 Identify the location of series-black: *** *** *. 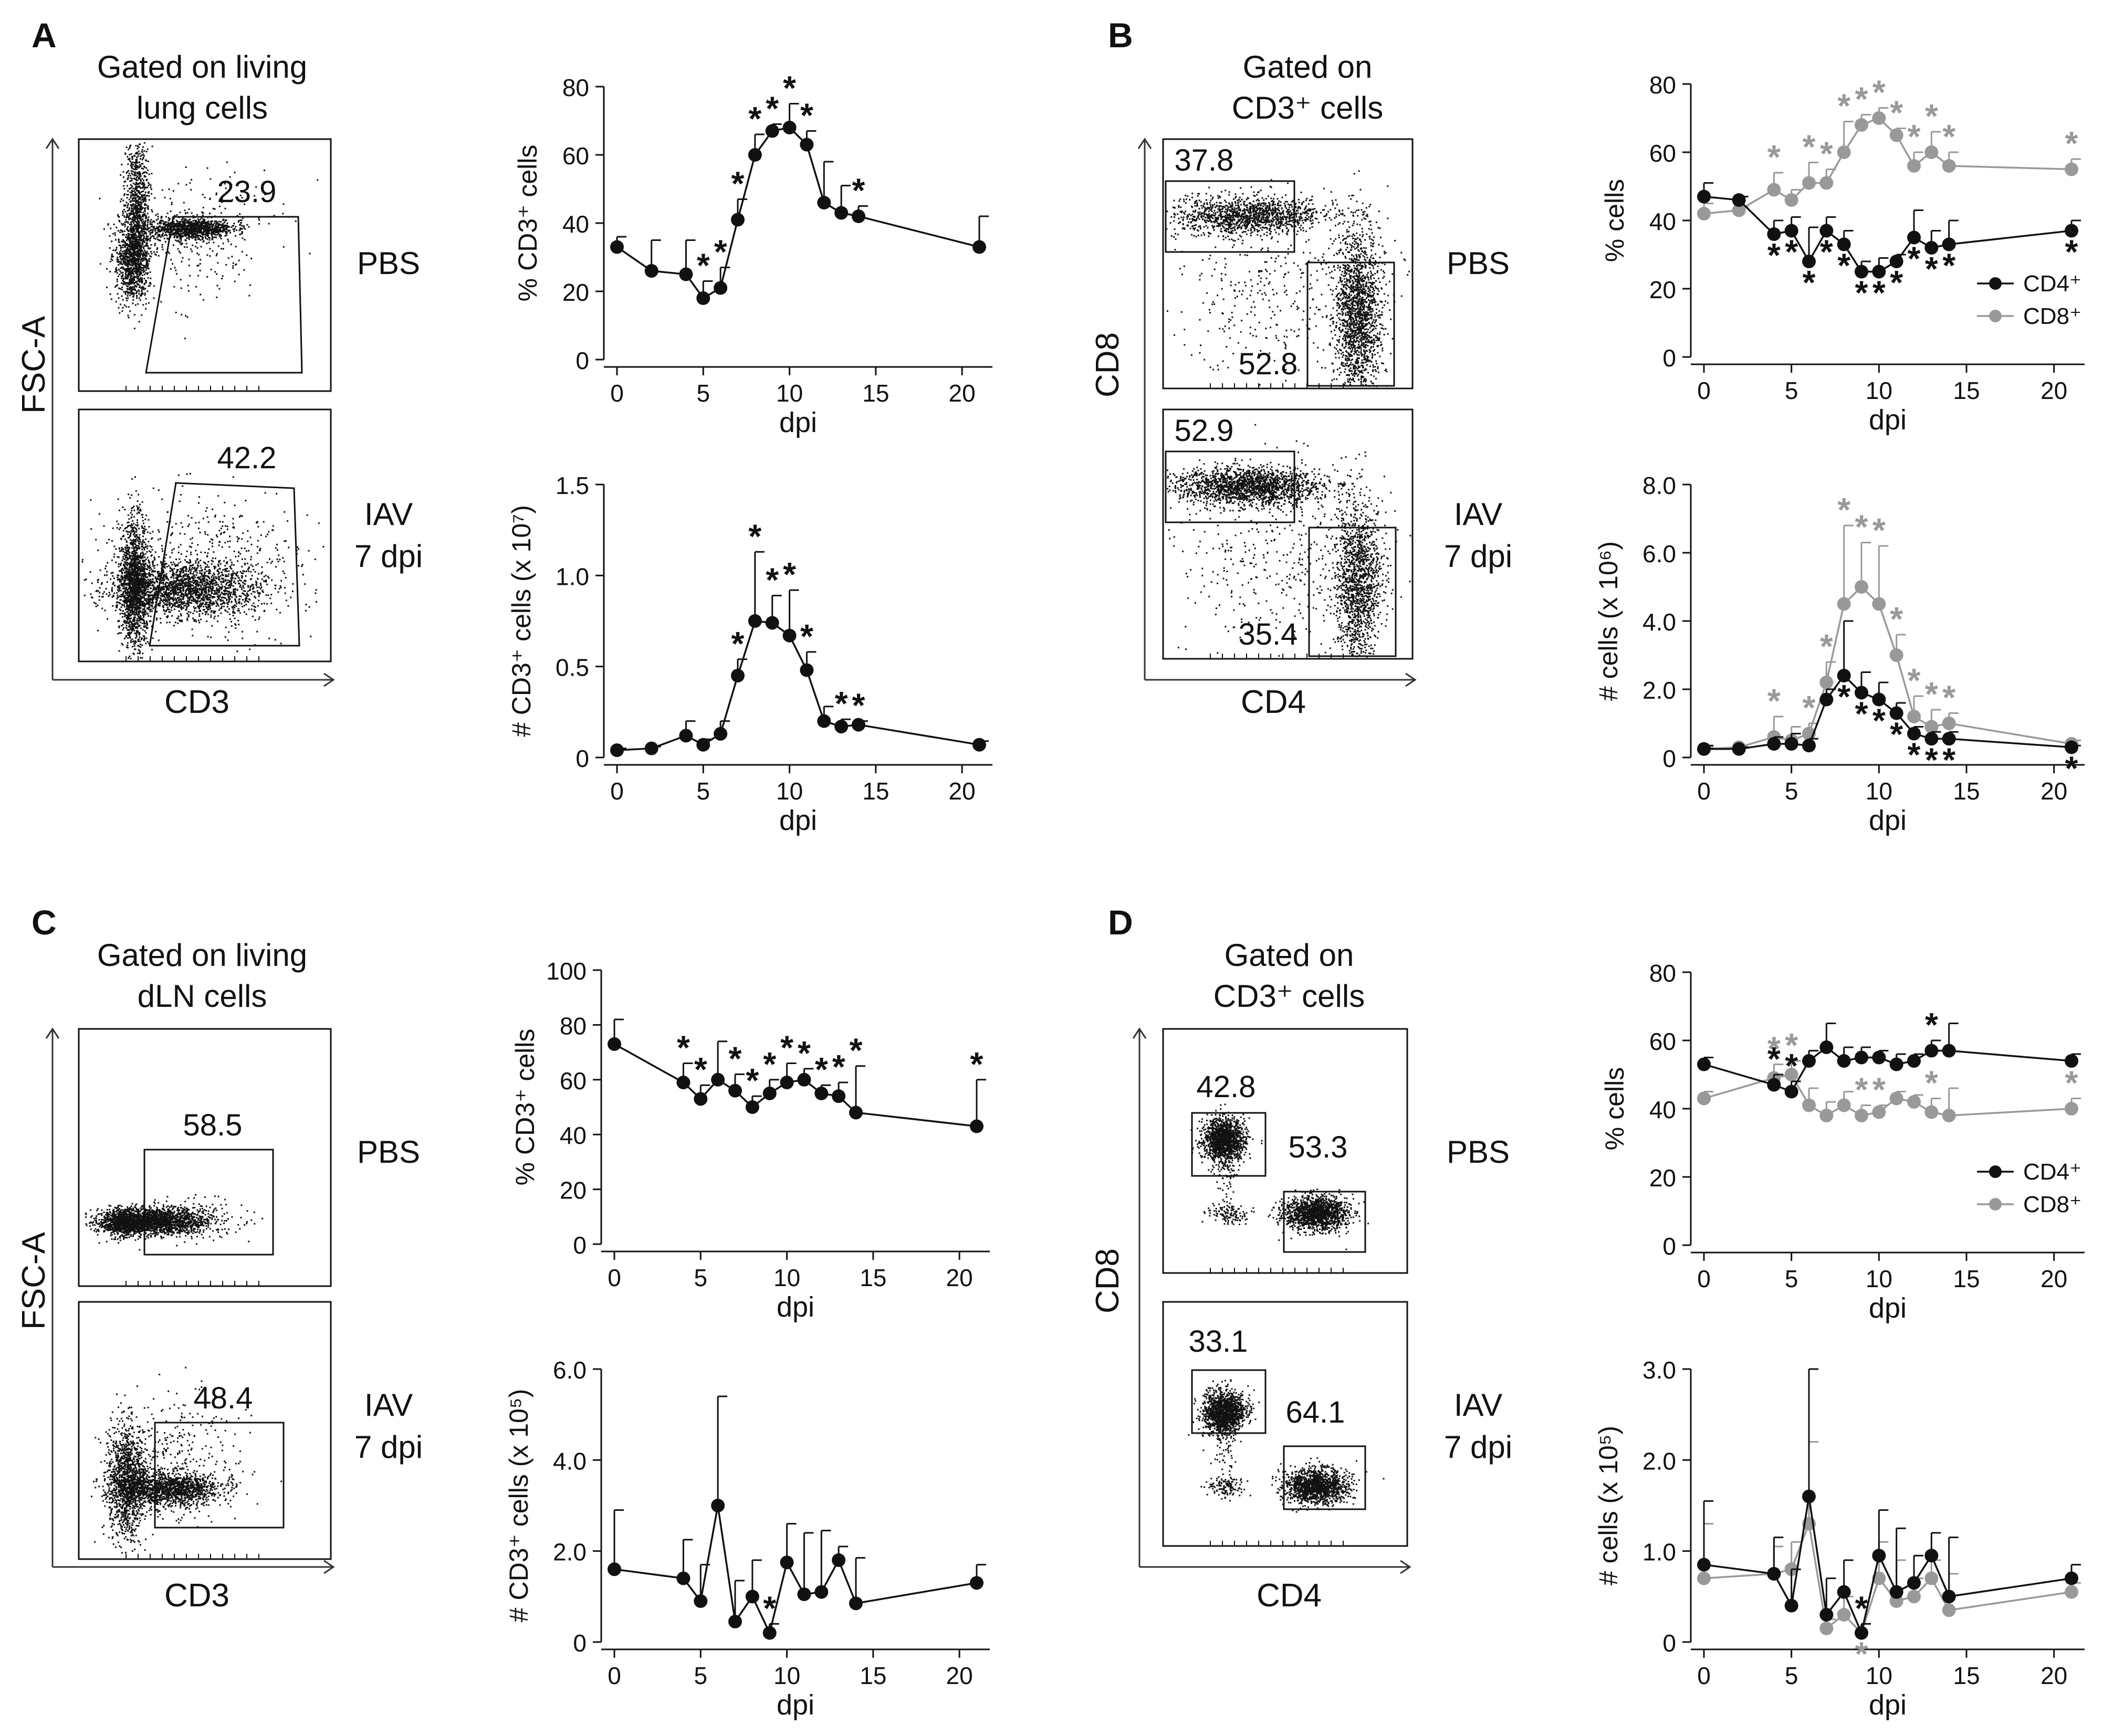
(799, 637).